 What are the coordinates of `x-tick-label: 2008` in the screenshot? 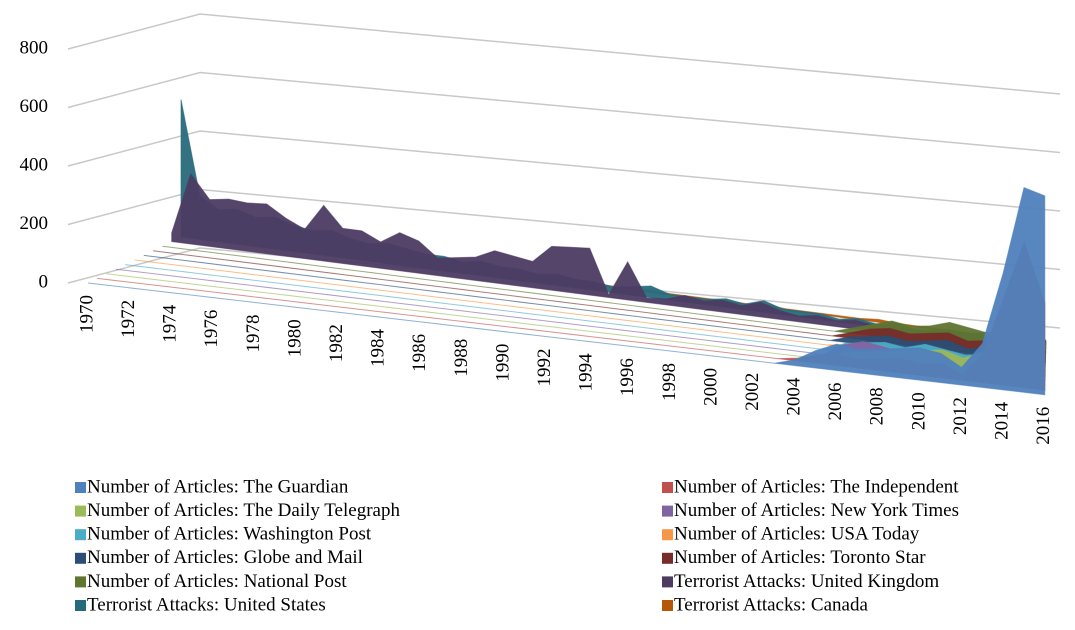 It's located at (877, 406).